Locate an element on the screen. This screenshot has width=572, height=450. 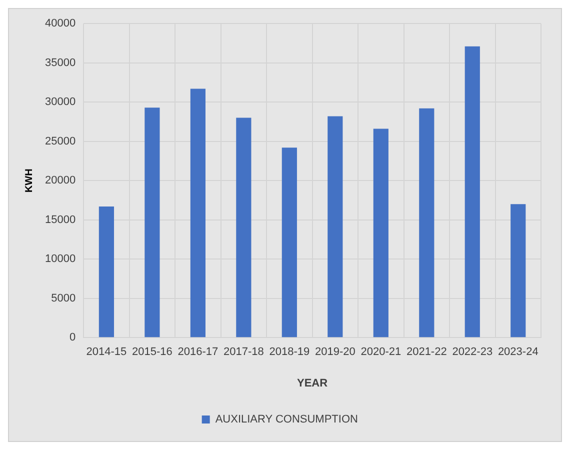
y-tick-label: 30000 is located at coordinates (60, 102).